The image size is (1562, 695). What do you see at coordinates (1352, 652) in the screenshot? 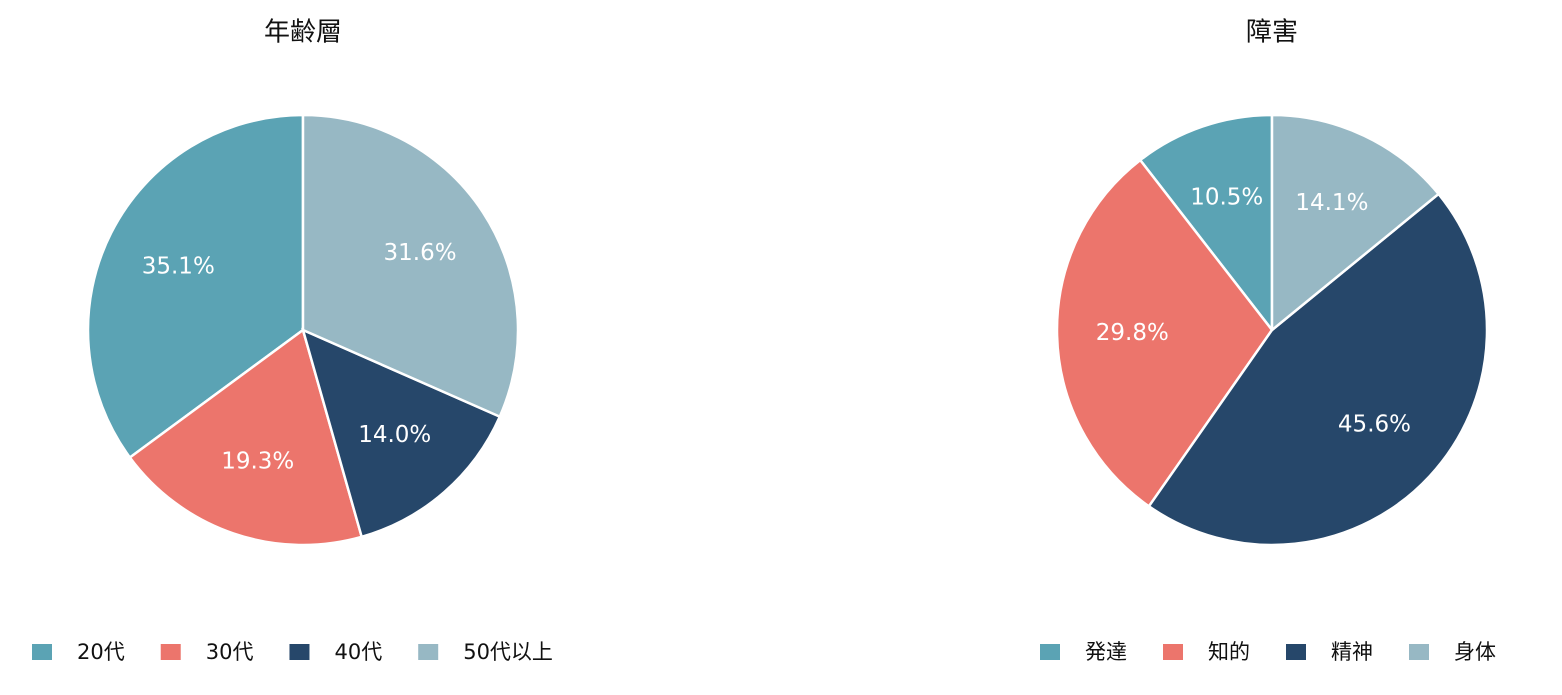
I see `legend-label: 精神` at bounding box center [1352, 652].